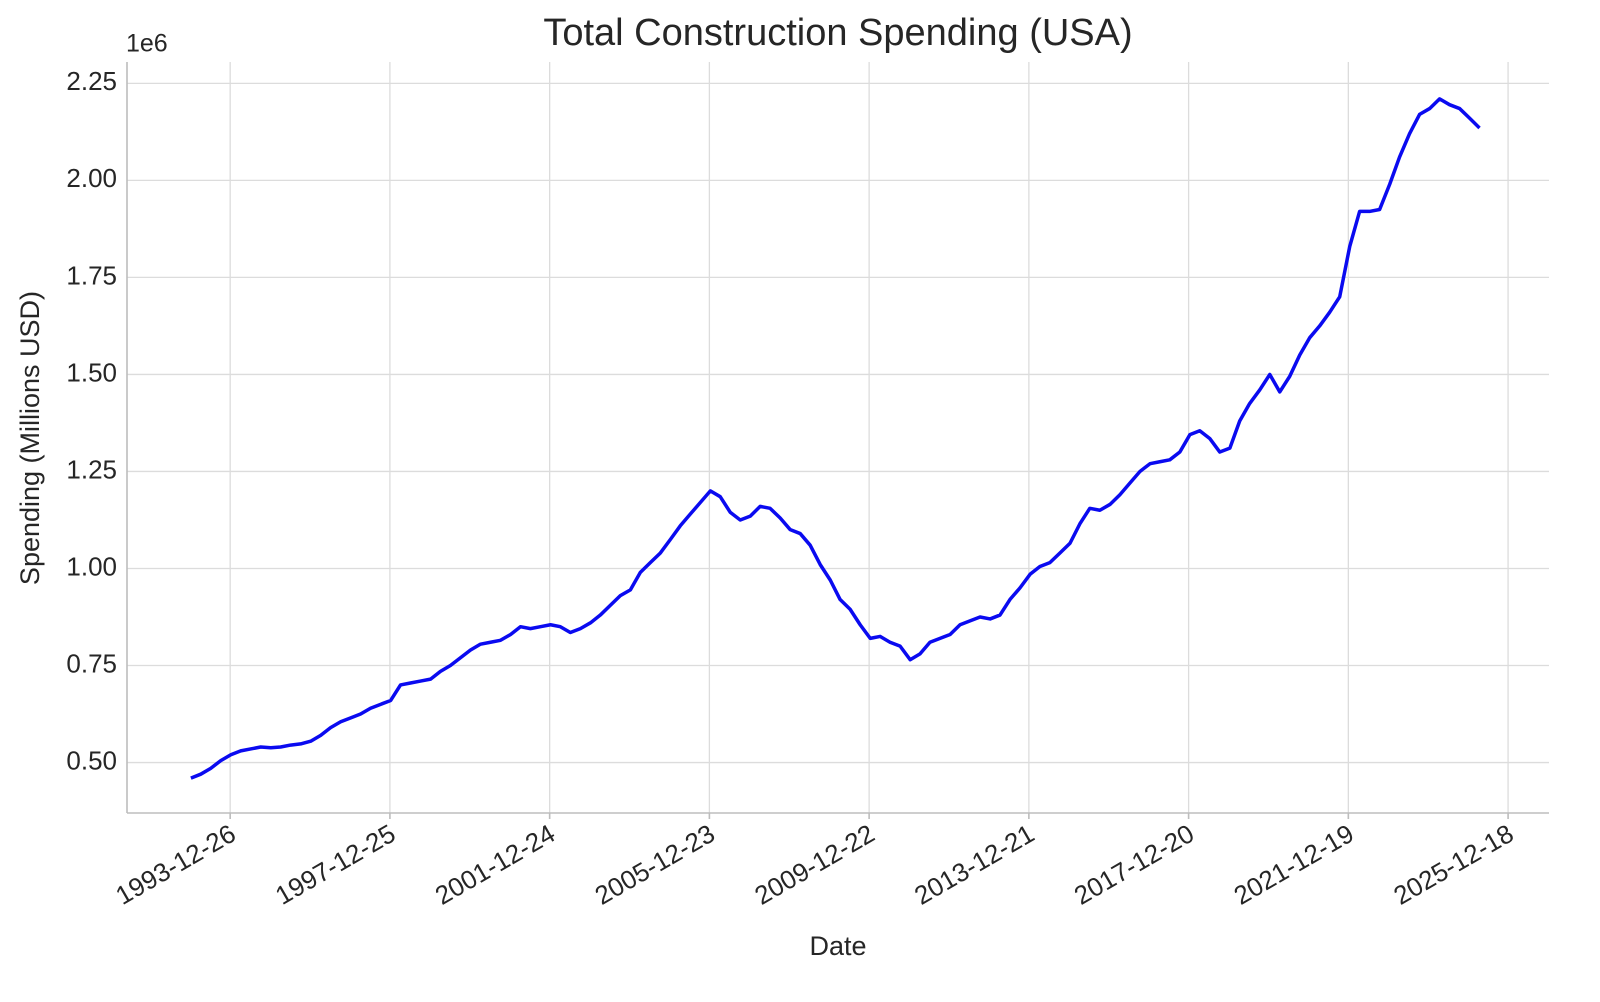  Describe the element at coordinates (495, 864) in the screenshot. I see `x-tick-label: 2001-12-24` at that location.